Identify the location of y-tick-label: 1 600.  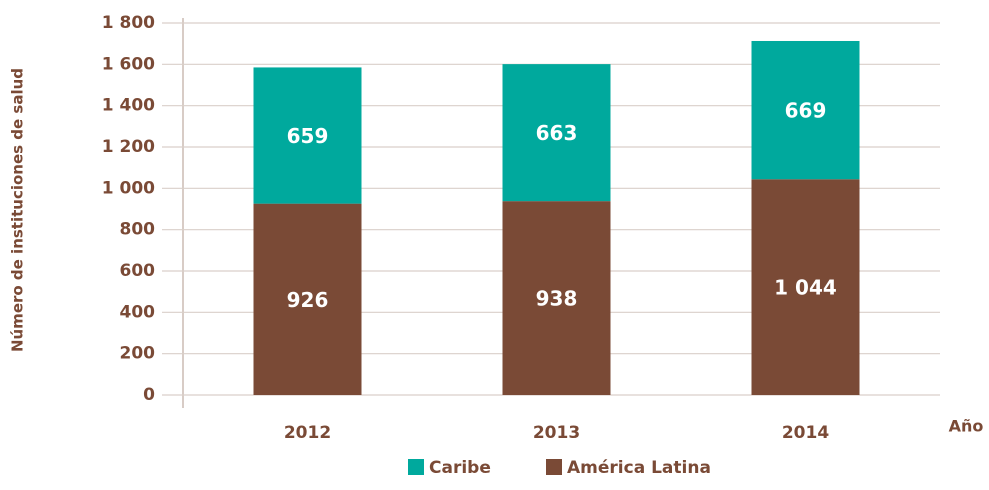
(128, 64).